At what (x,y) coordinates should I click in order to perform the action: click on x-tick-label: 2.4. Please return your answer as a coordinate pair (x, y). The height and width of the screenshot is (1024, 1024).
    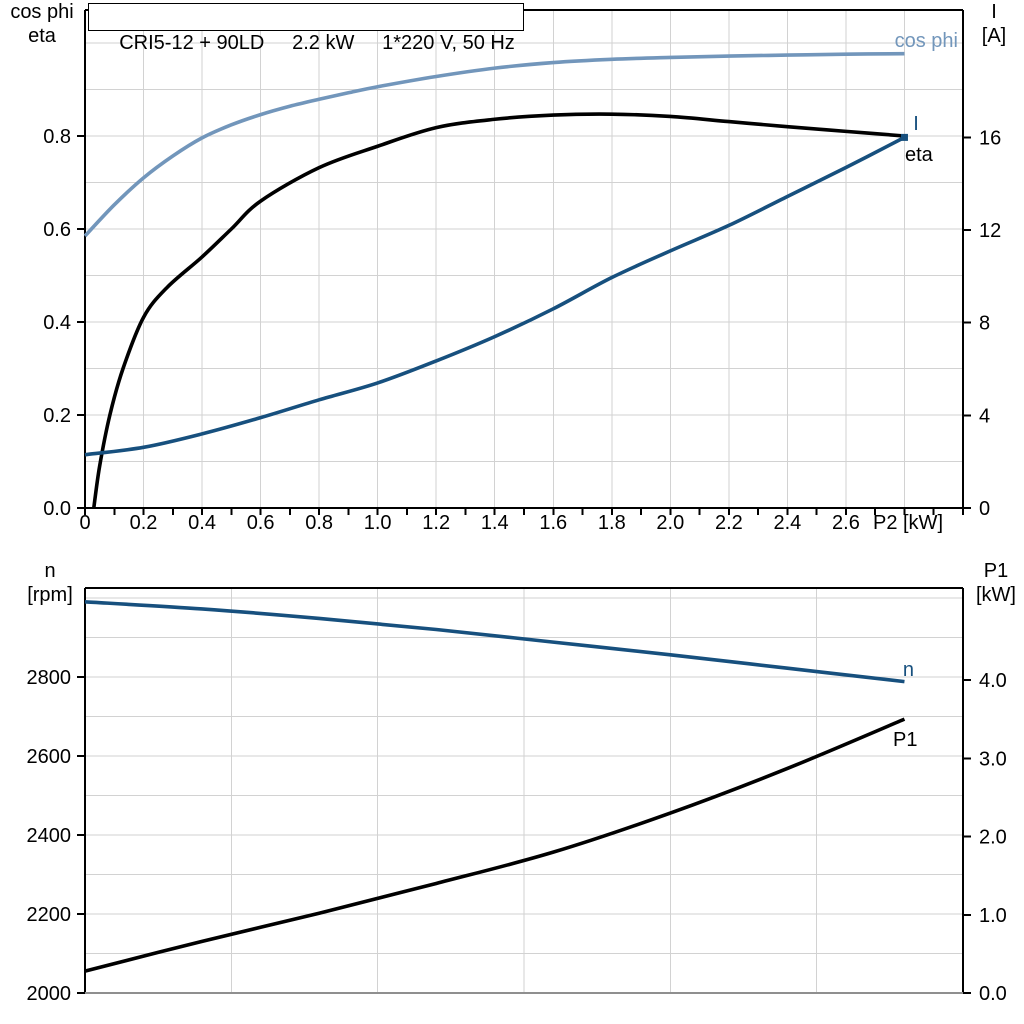
    Looking at the image, I should click on (787, 523).